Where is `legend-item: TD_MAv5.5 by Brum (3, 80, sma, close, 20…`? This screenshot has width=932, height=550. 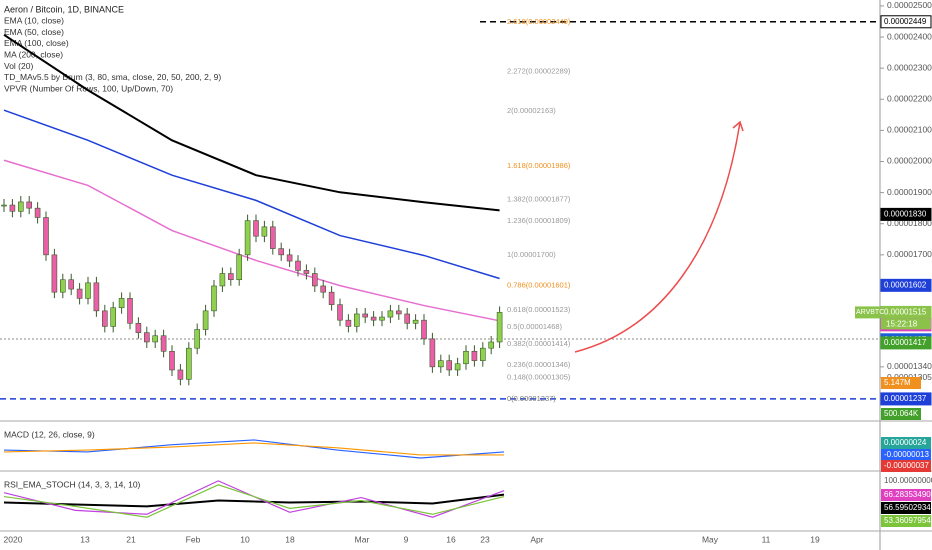 legend-item: TD_MAv5.5 by Brum (3, 80, sma, close, 20… is located at coordinates (112, 77).